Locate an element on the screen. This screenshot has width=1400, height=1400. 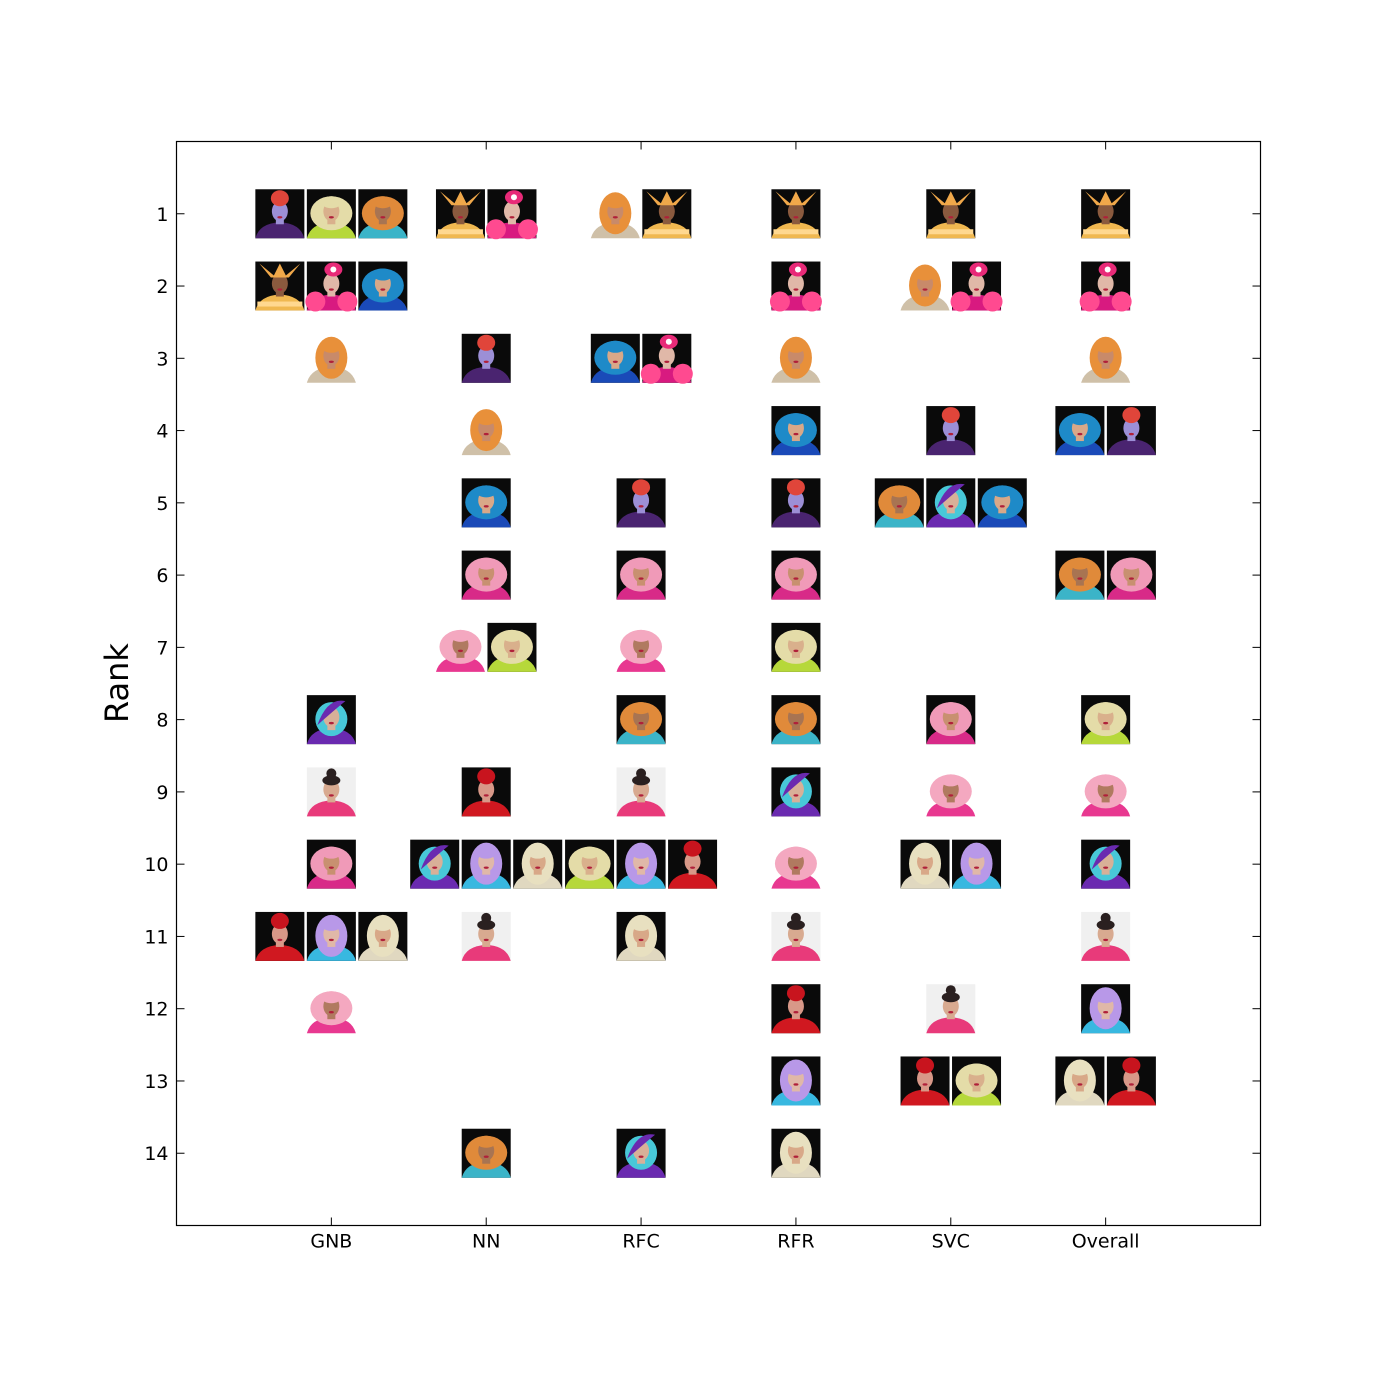
y-tick-label: 14 is located at coordinates (156, 1154).